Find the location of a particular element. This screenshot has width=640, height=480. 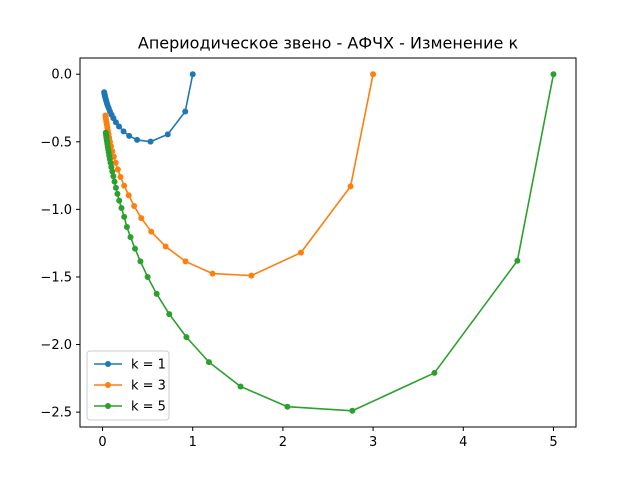

legend-label: k = 1 is located at coordinates (148, 365).